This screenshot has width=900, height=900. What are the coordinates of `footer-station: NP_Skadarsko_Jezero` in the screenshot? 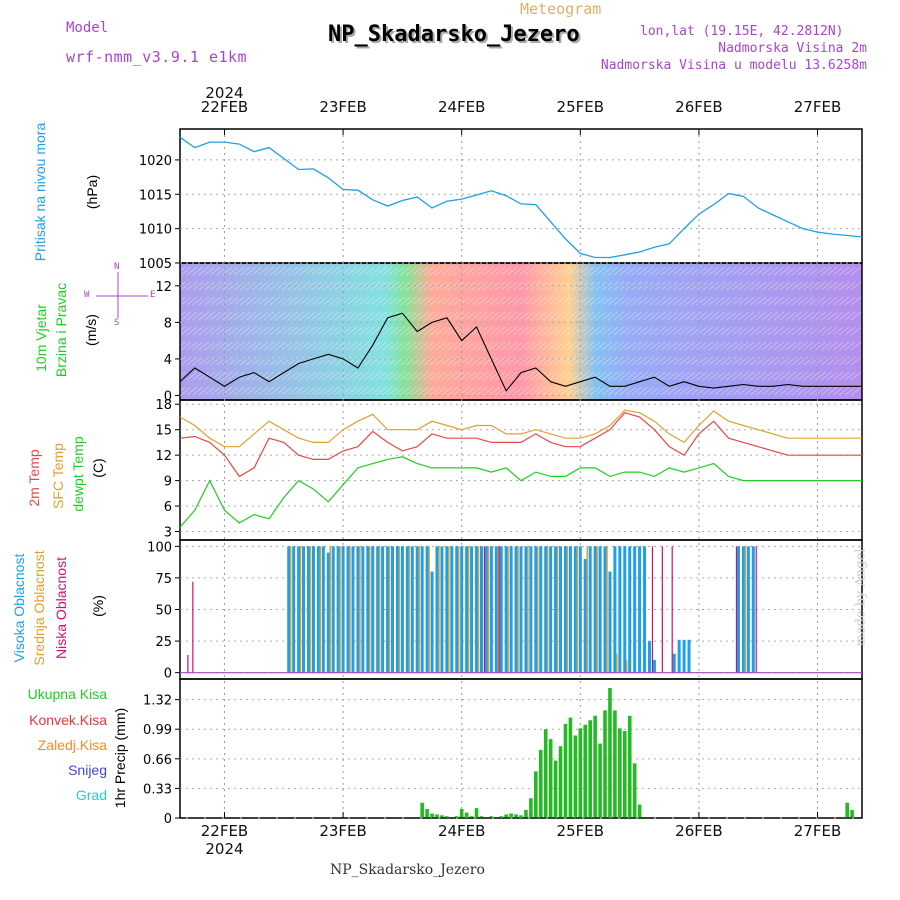 It's located at (407, 870).